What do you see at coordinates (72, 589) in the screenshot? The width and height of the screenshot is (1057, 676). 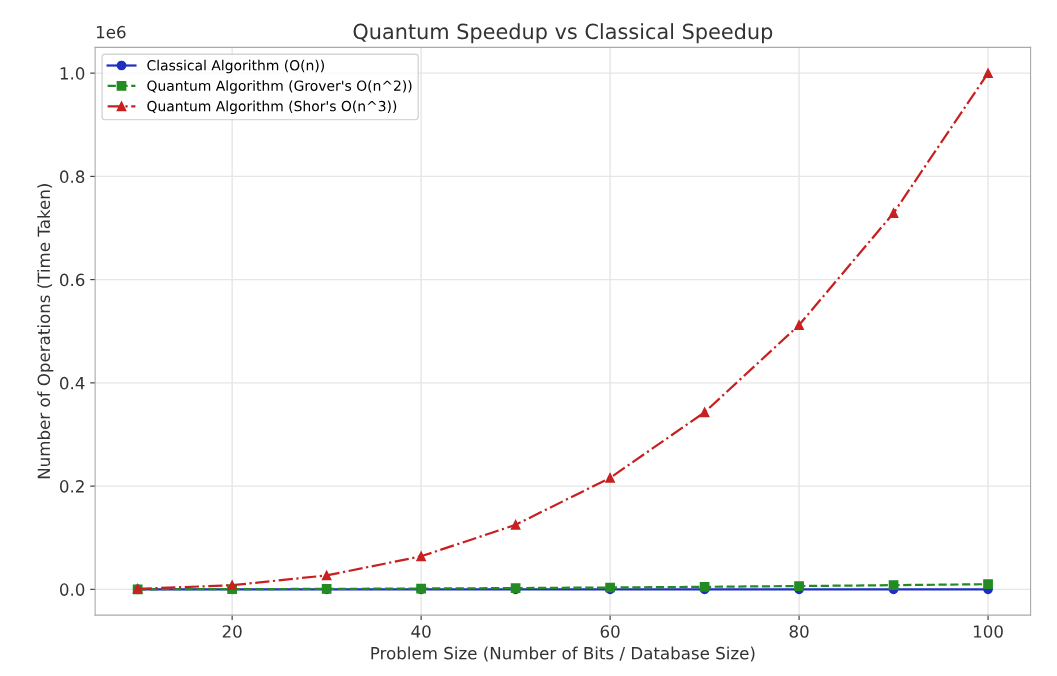 I see `y-tick-label: 0.0` at bounding box center [72, 589].